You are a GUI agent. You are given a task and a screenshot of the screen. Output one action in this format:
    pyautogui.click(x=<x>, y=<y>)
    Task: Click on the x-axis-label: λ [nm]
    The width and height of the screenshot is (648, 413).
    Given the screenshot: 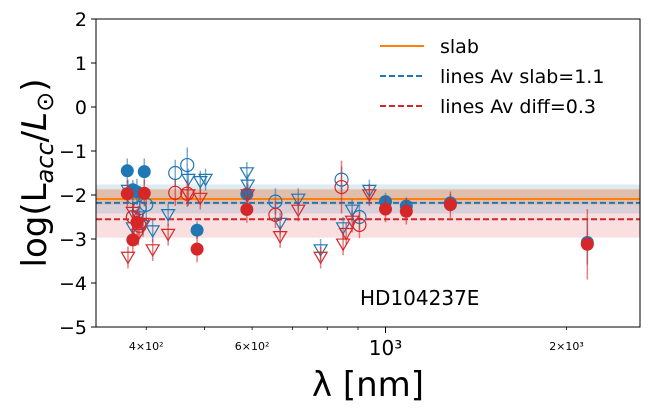 What is the action you would take?
    pyautogui.click(x=368, y=385)
    